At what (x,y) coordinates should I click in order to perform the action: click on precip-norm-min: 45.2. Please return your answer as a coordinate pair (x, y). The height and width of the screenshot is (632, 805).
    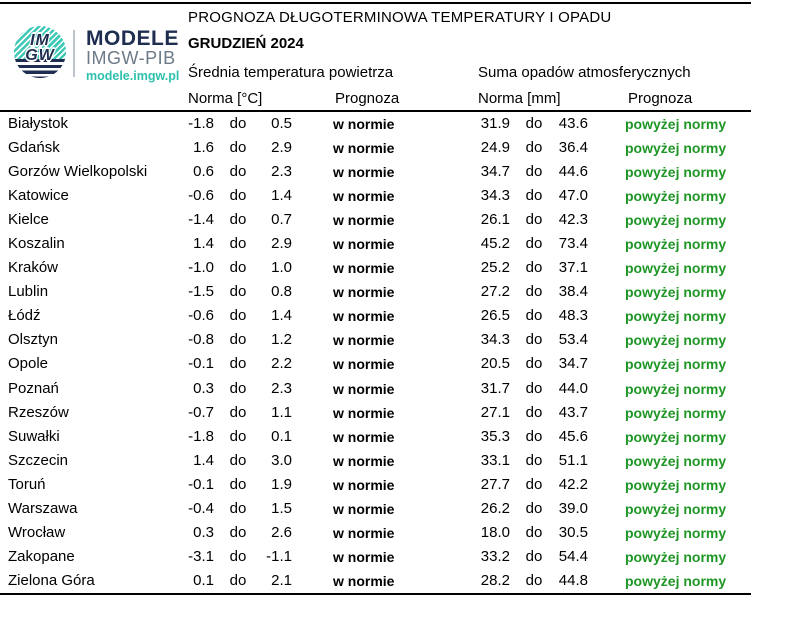
    Looking at the image, I should click on (495, 244).